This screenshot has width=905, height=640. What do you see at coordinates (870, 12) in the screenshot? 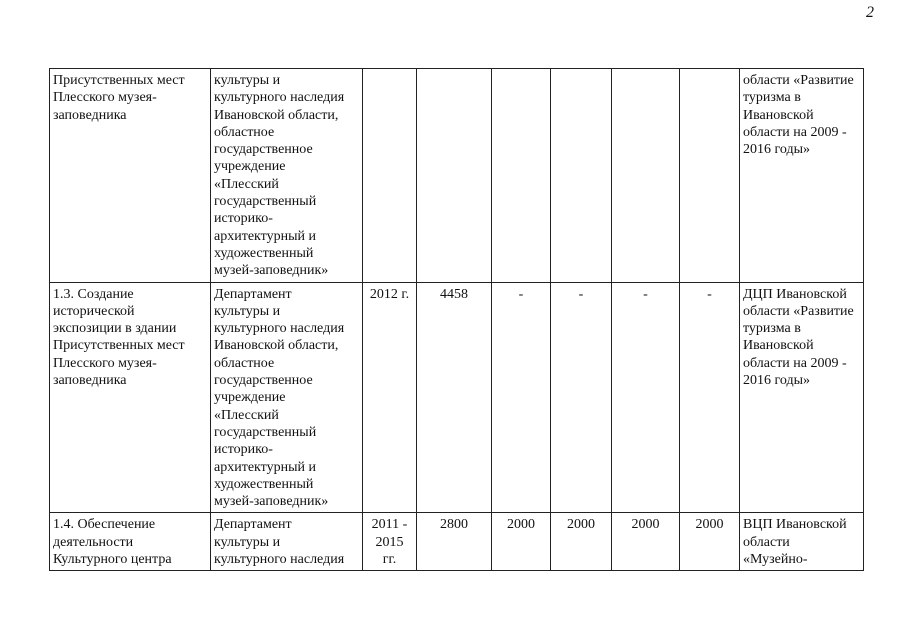
I see `page-number: 2` at bounding box center [870, 12].